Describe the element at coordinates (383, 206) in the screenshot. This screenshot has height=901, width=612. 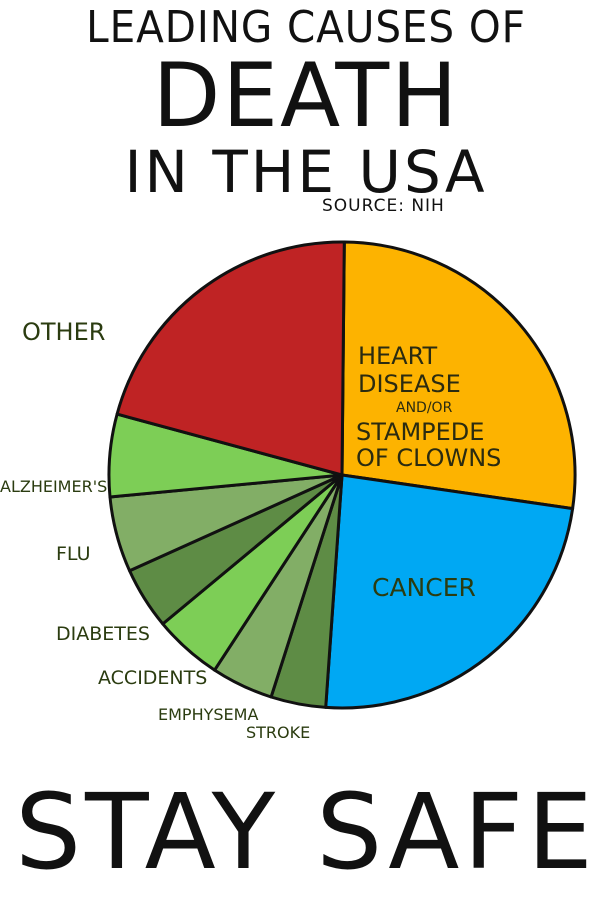
I see `source-note: SOURCE: NIH` at that location.